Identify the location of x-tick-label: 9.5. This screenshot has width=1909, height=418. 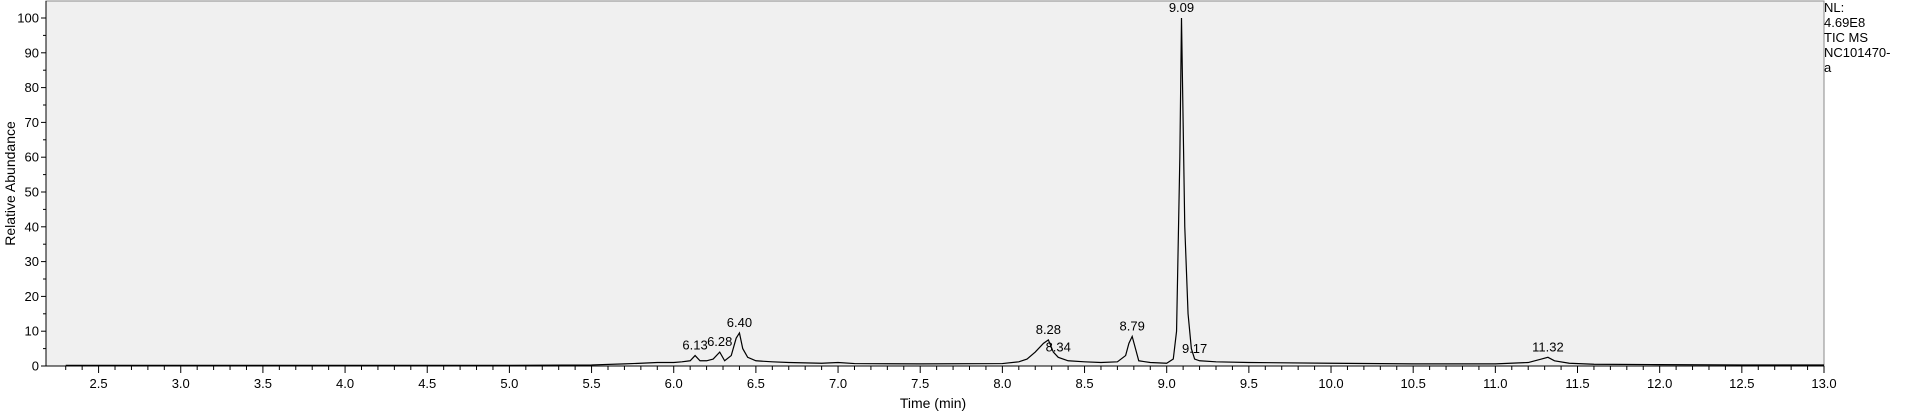
(1249, 383).